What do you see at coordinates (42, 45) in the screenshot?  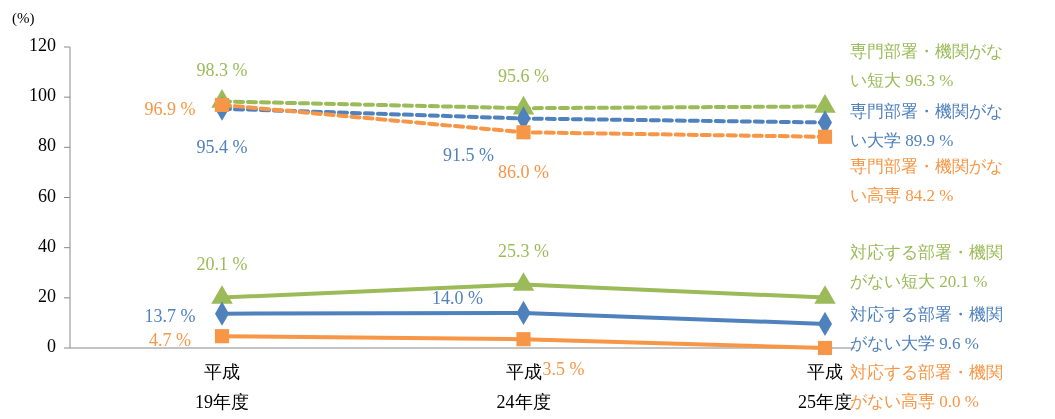 I see `y-tick-label: 120` at bounding box center [42, 45].